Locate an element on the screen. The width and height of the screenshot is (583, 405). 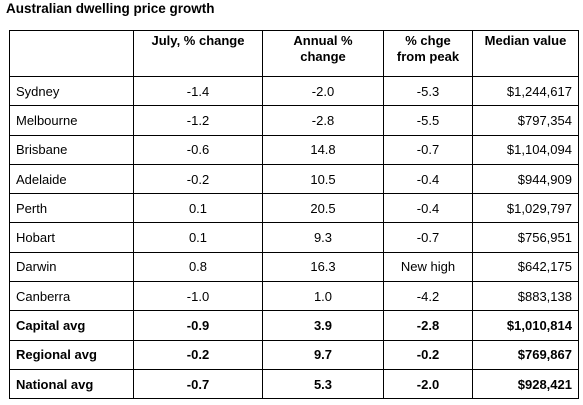
table-cell: 10.5 is located at coordinates (323, 179).